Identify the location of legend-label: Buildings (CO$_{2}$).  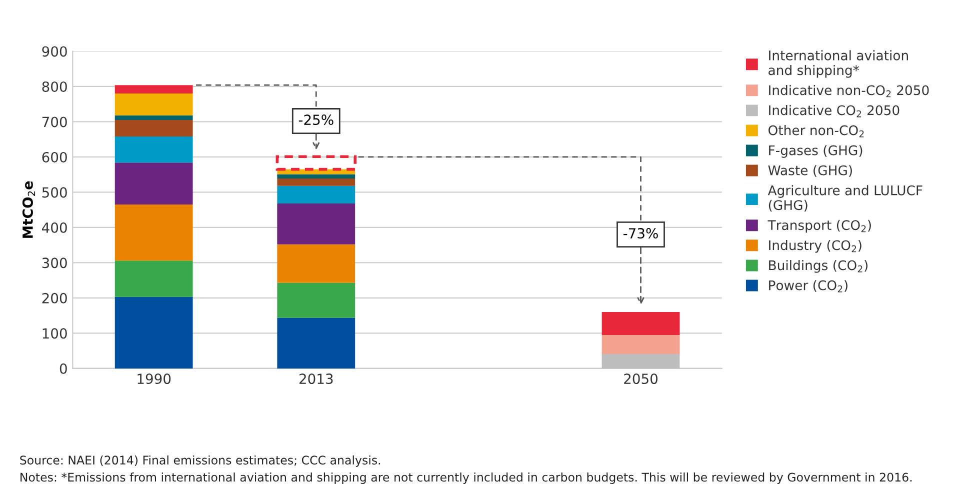
(818, 266).